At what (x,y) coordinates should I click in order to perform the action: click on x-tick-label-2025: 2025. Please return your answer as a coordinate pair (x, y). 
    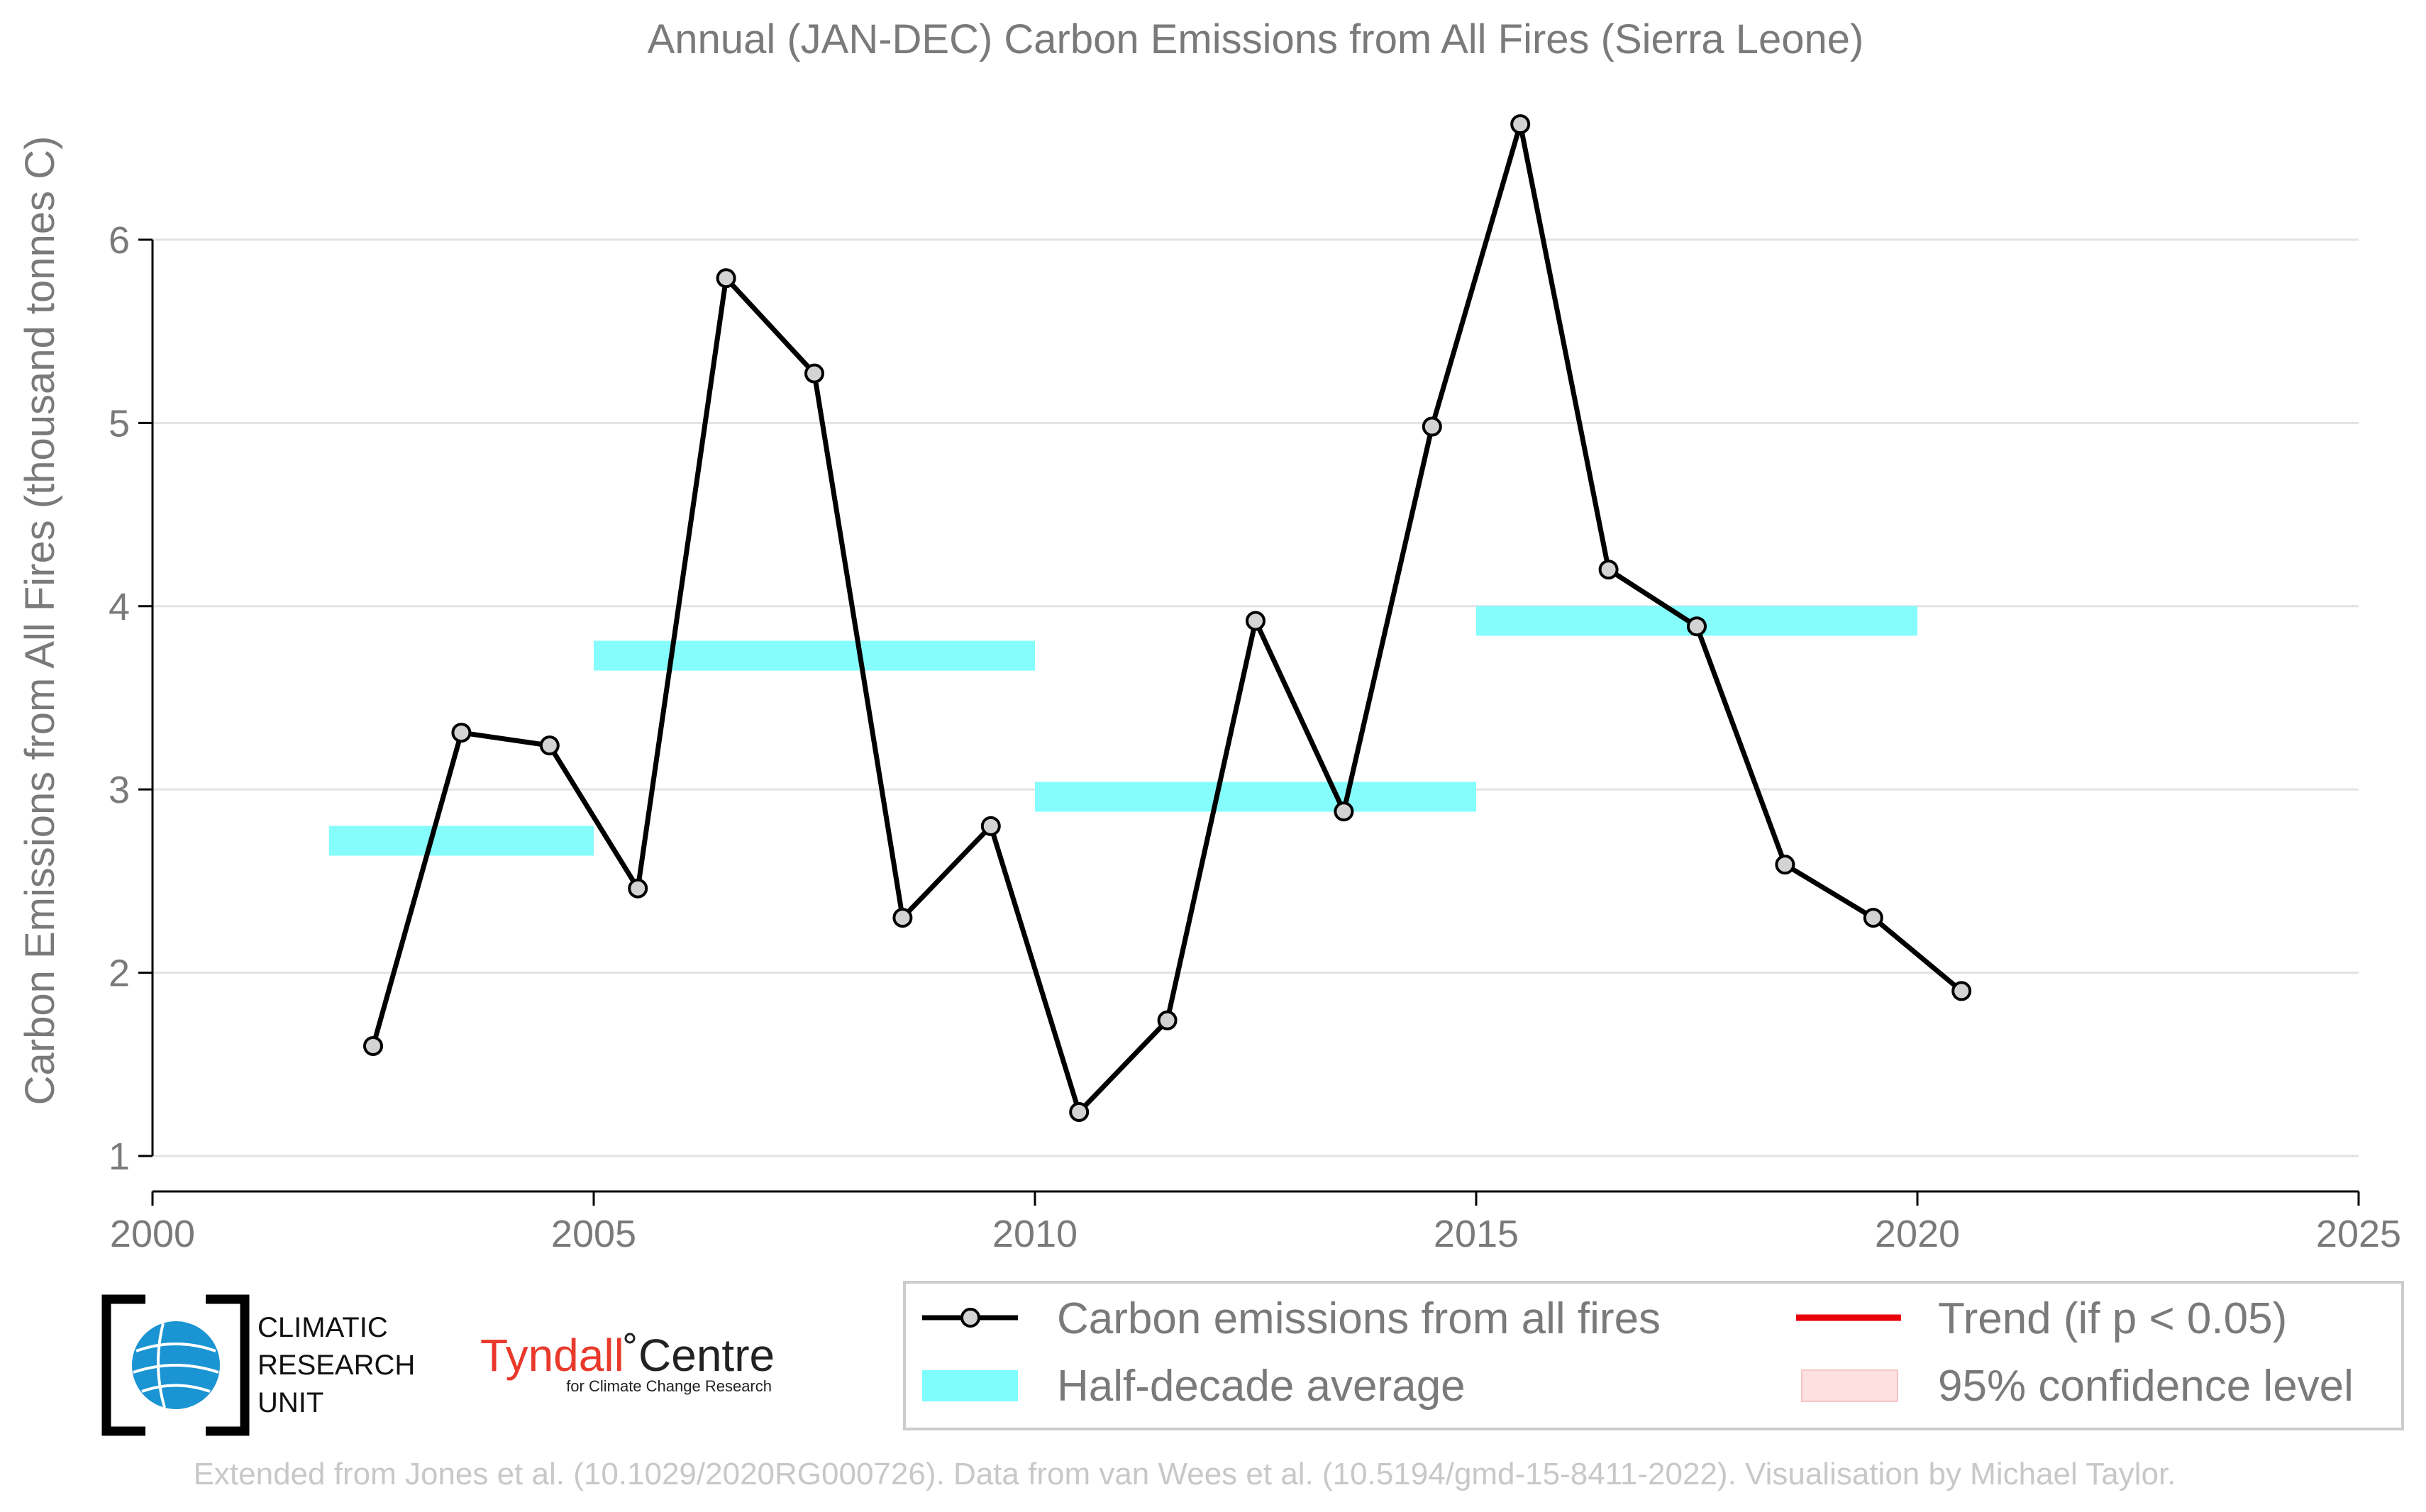
    Looking at the image, I should click on (2358, 1234).